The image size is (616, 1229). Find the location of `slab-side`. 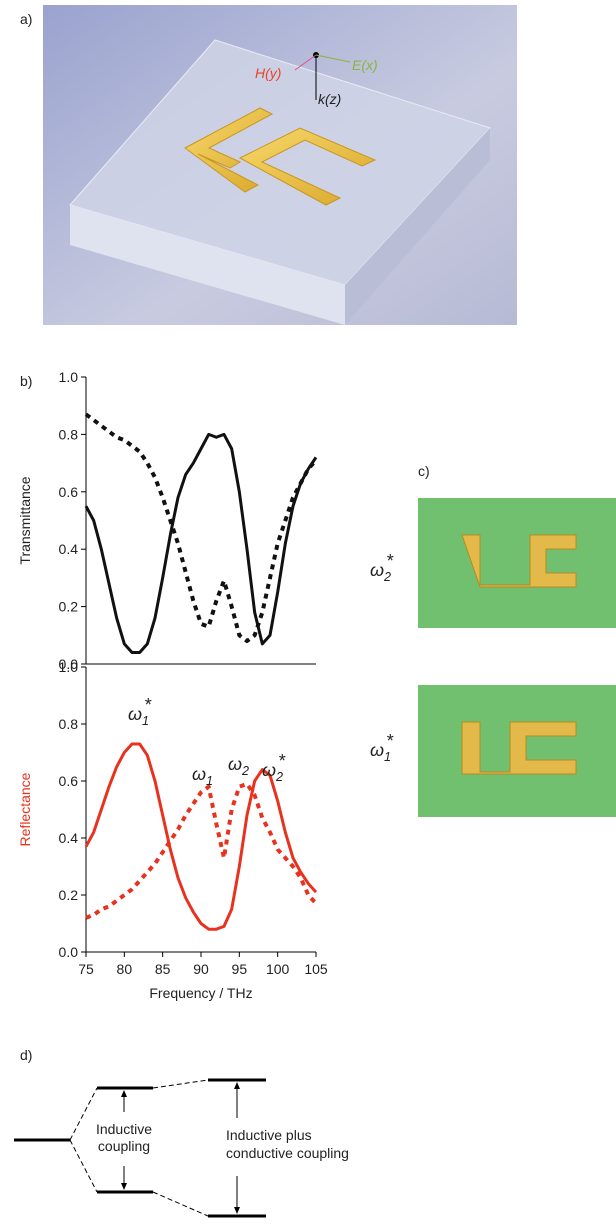

slab-side is located at coordinates (417, 226).